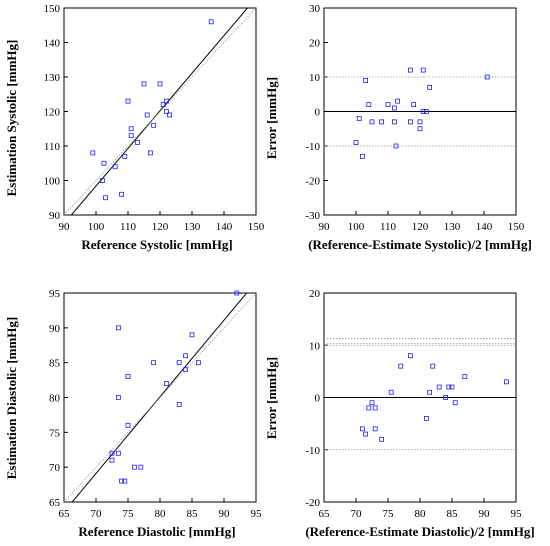  What do you see at coordinates (453, 514) in the screenshot?
I see `x-tick-label: 85` at bounding box center [453, 514].